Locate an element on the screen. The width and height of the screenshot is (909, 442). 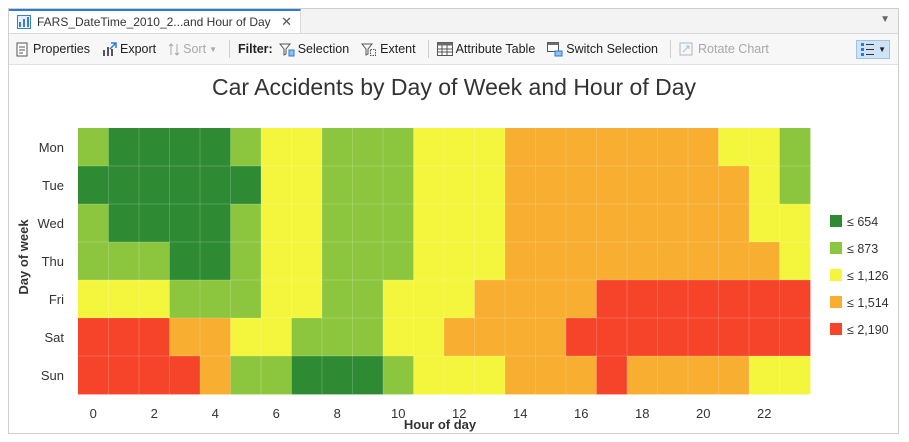
attribute-table-button: Attribute Table is located at coordinates (485, 49).